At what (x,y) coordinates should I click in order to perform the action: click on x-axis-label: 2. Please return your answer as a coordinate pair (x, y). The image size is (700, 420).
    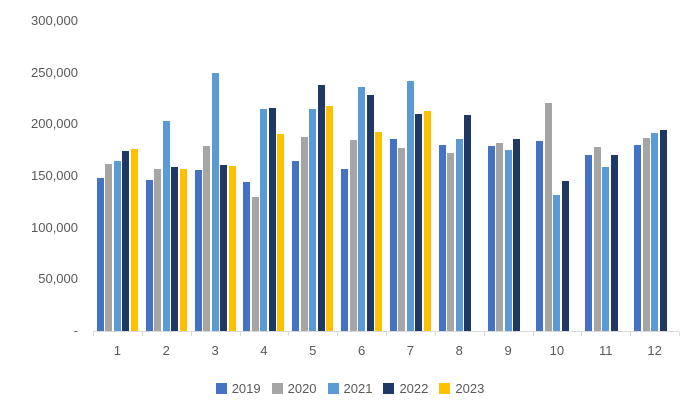
    Looking at the image, I should click on (166, 350).